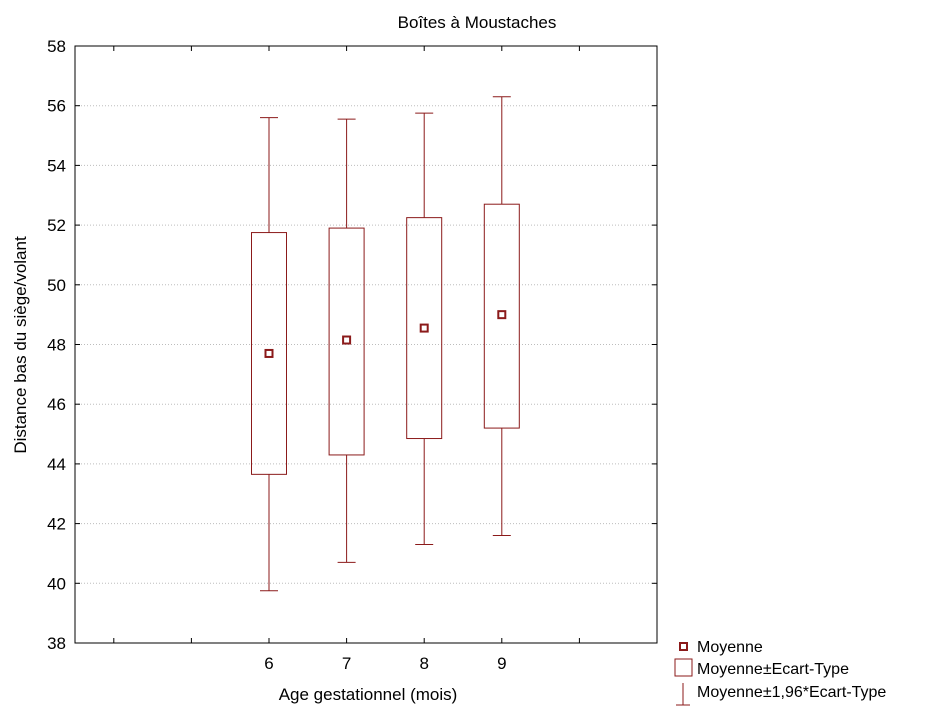  I want to click on legend-box-symbol, so click(683, 667).